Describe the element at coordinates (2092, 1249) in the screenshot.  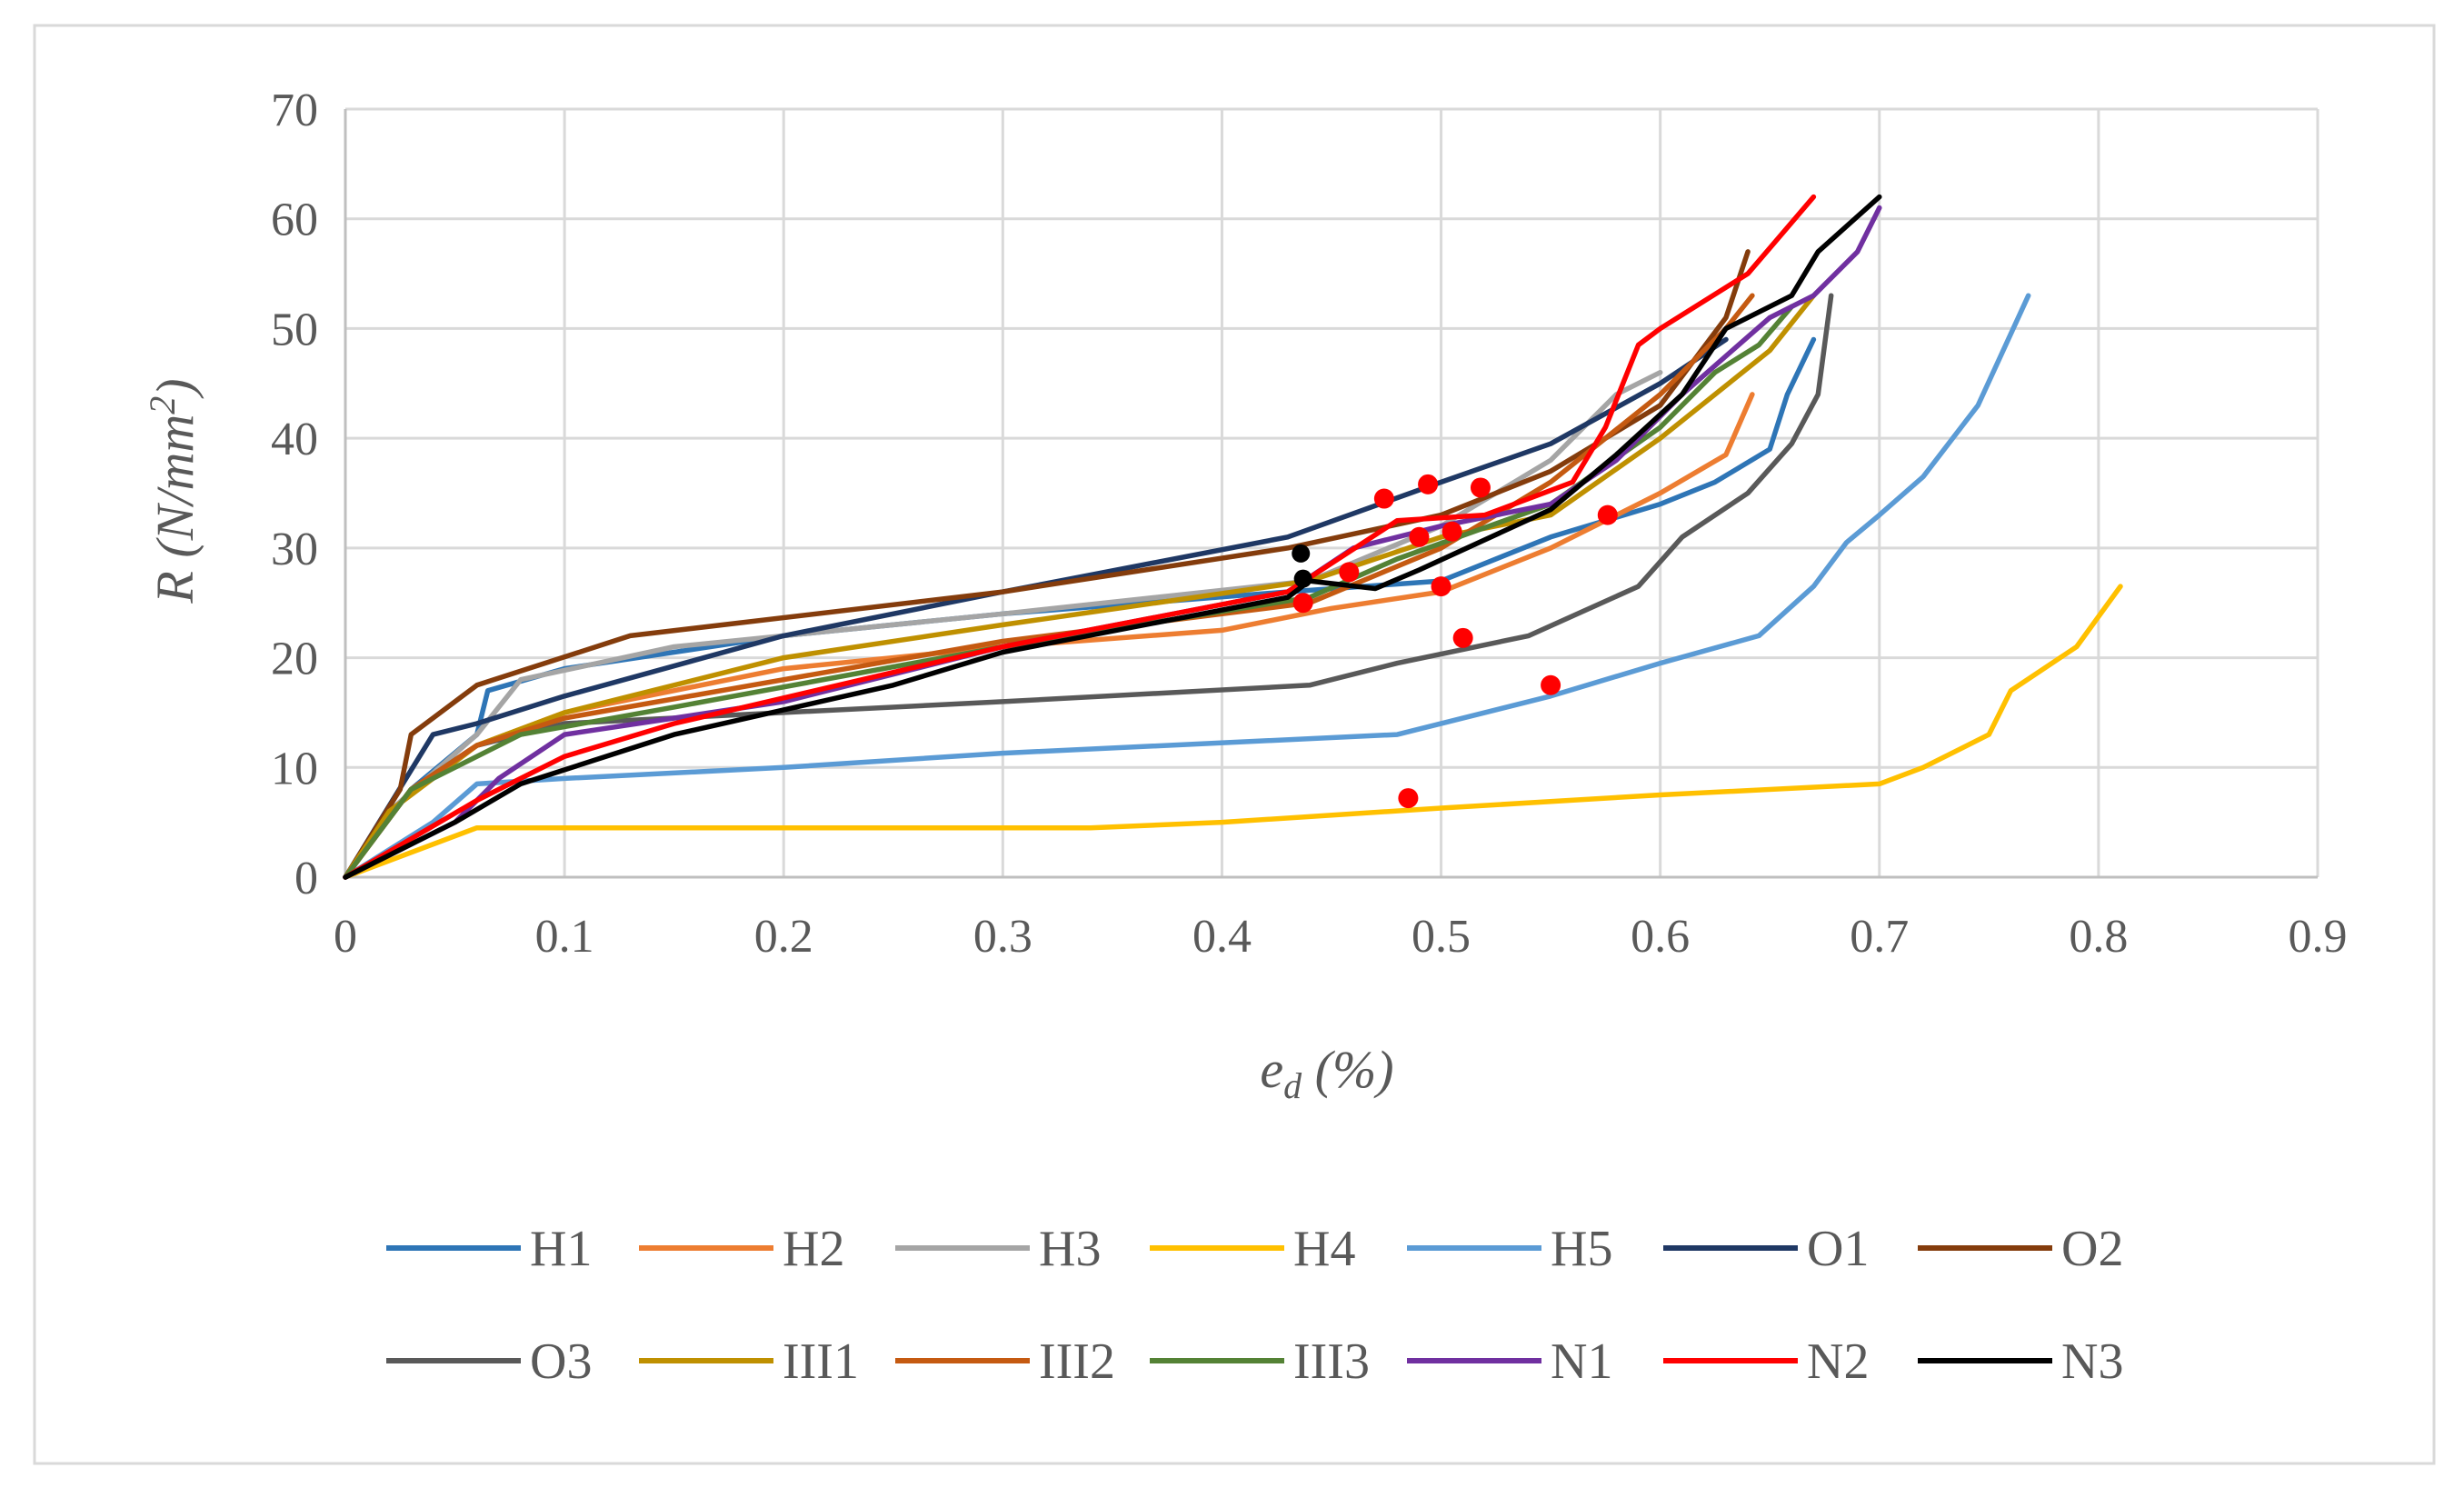
I see `legend-label-o2: O2` at that location.